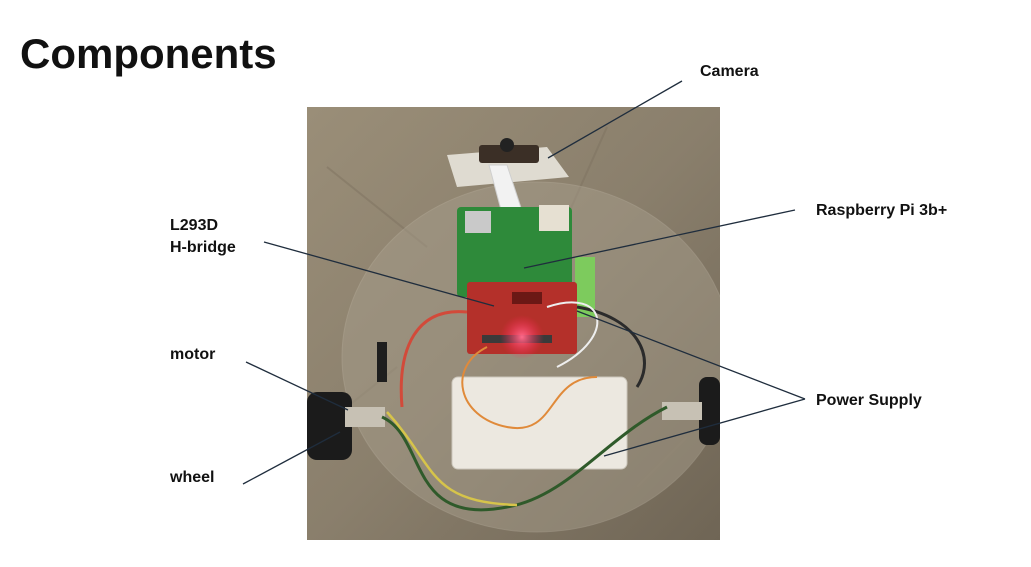  What do you see at coordinates (192, 477) in the screenshot?
I see `label-wheel: wheel` at bounding box center [192, 477].